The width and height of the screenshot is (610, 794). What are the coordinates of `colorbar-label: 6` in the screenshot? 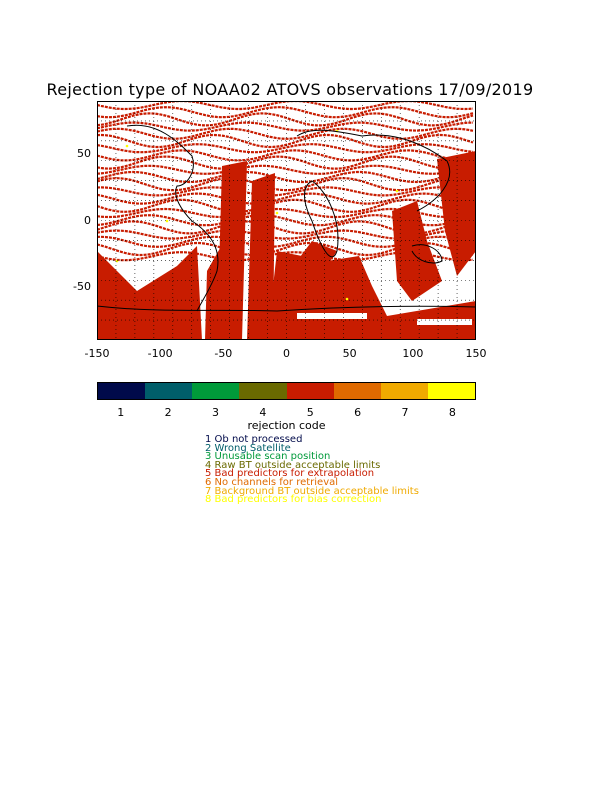 It's located at (358, 412).